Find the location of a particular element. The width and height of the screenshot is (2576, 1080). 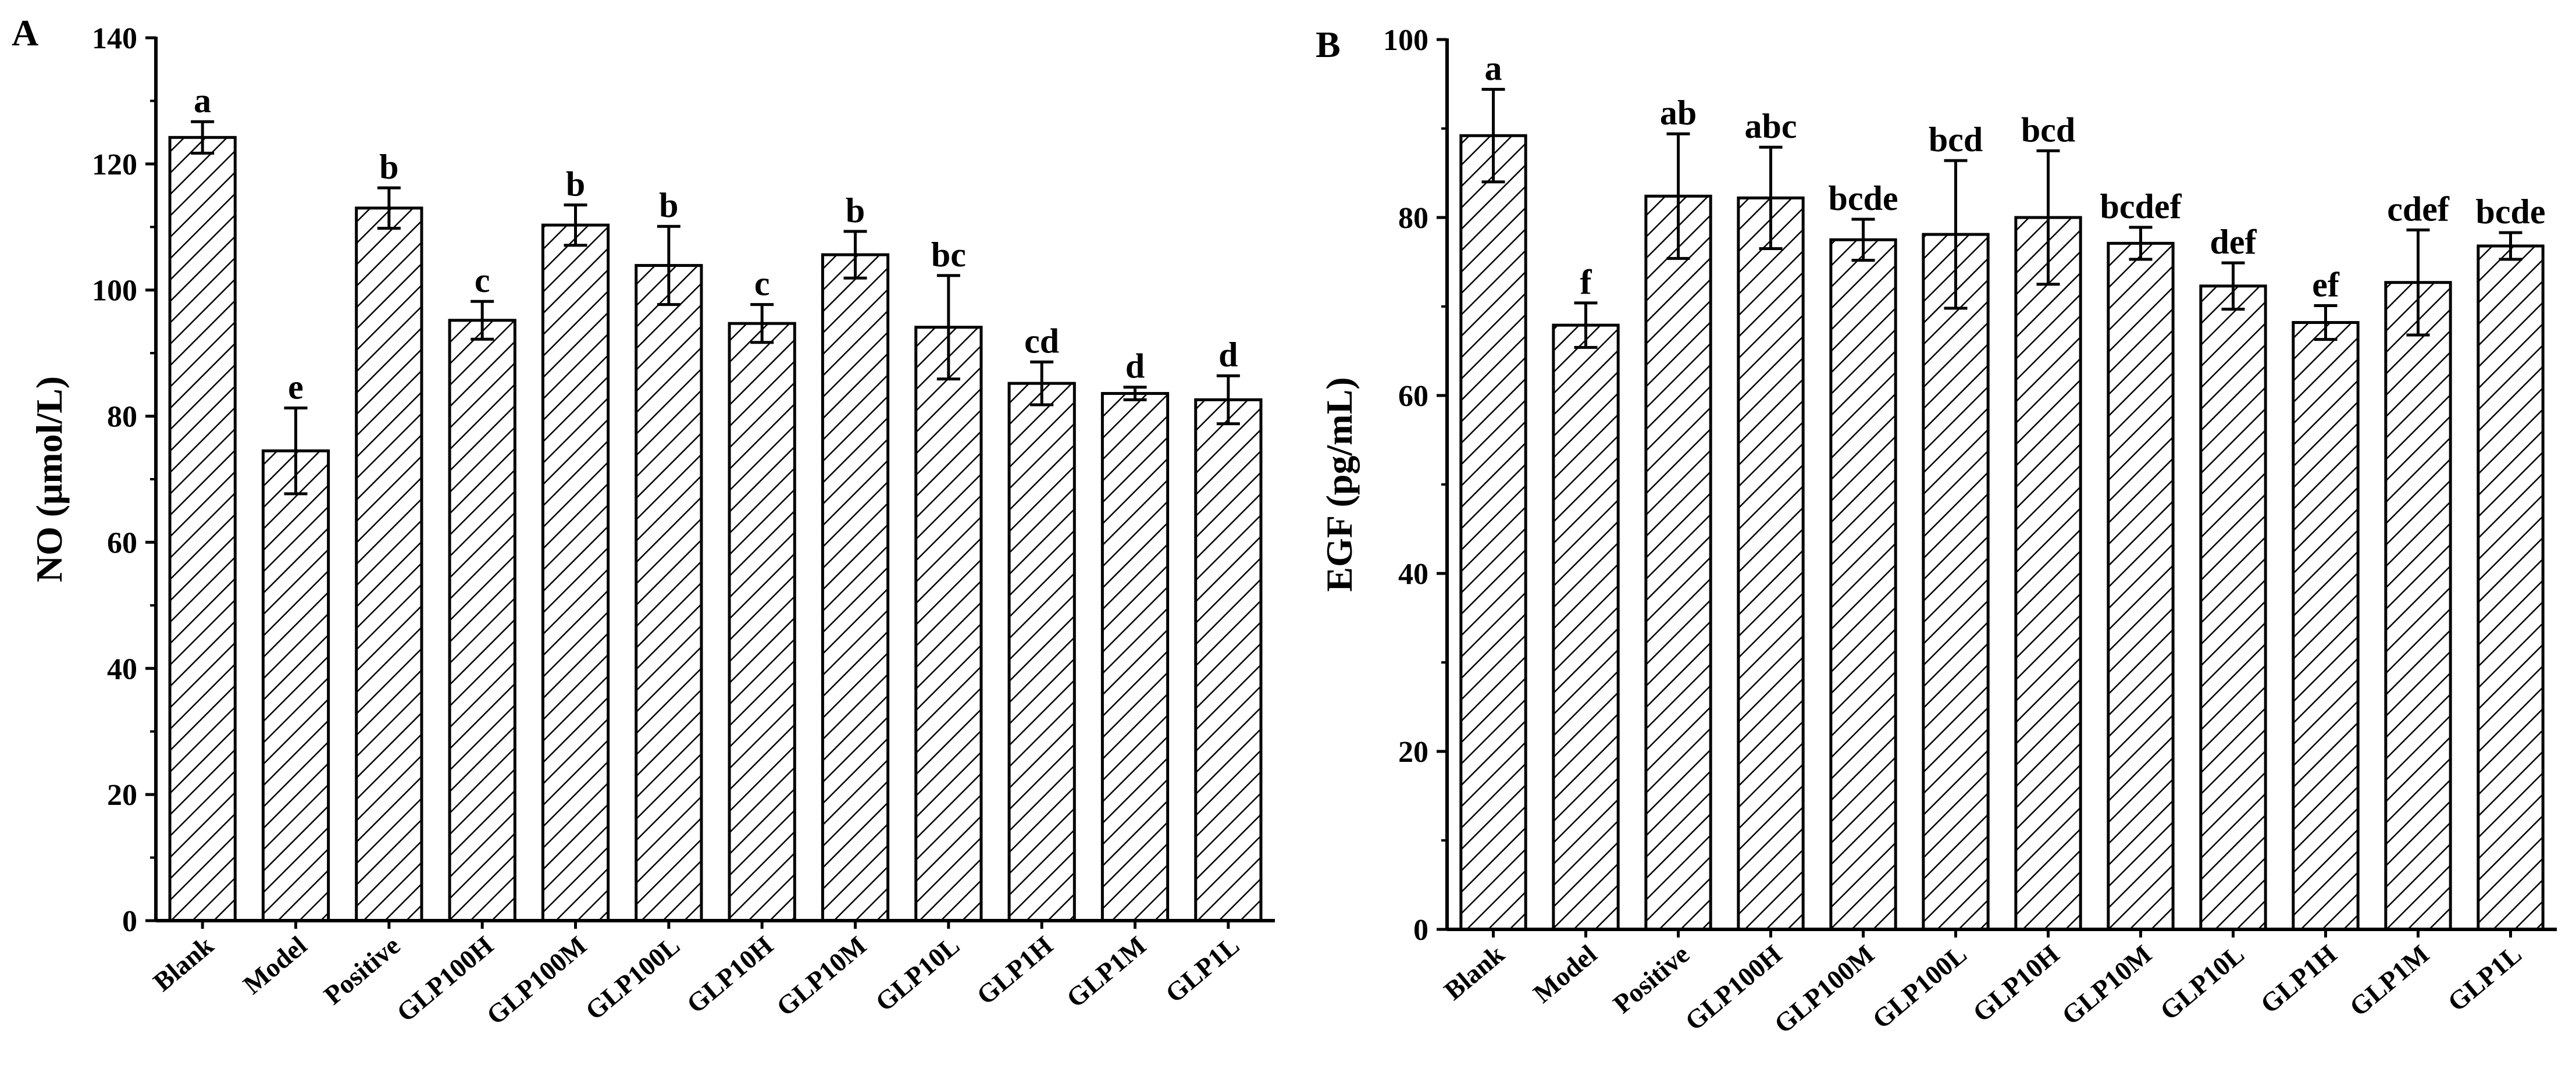

y-axis-title: EGF (pg/mL) is located at coordinates (1339, 484).